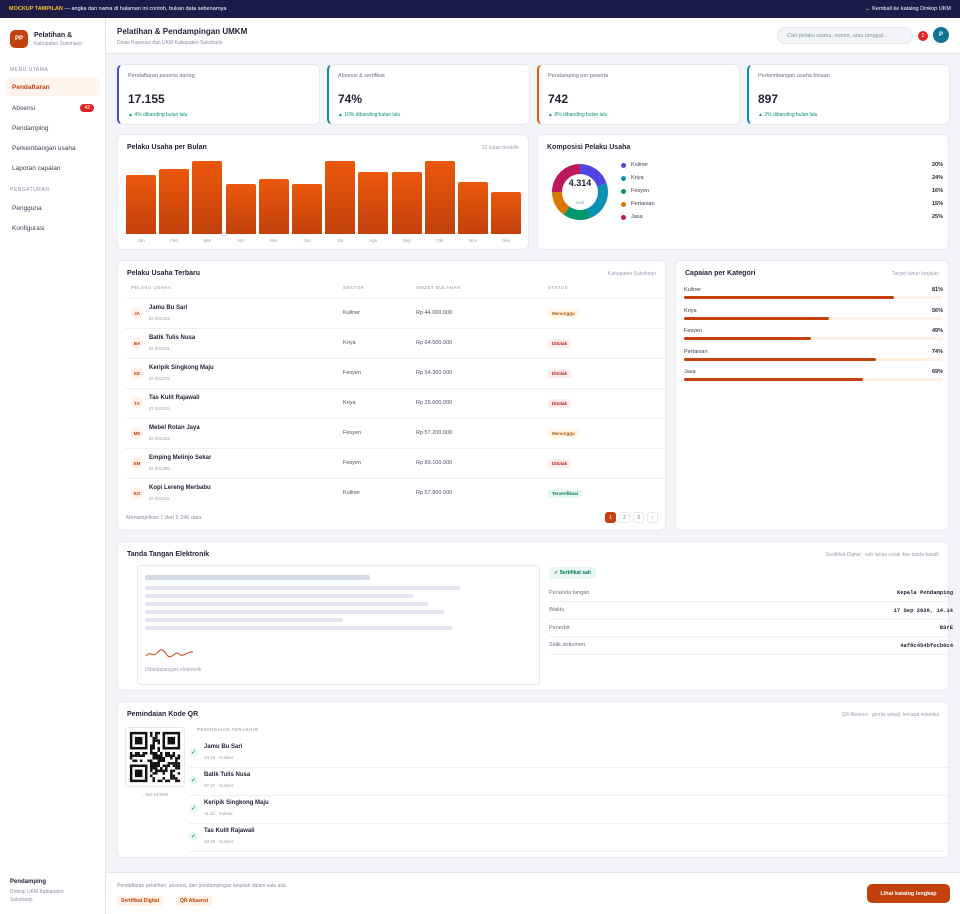  What do you see at coordinates (219, 757) in the screenshot?
I see `scan-meta: 13.19 · Kuliner` at bounding box center [219, 757].